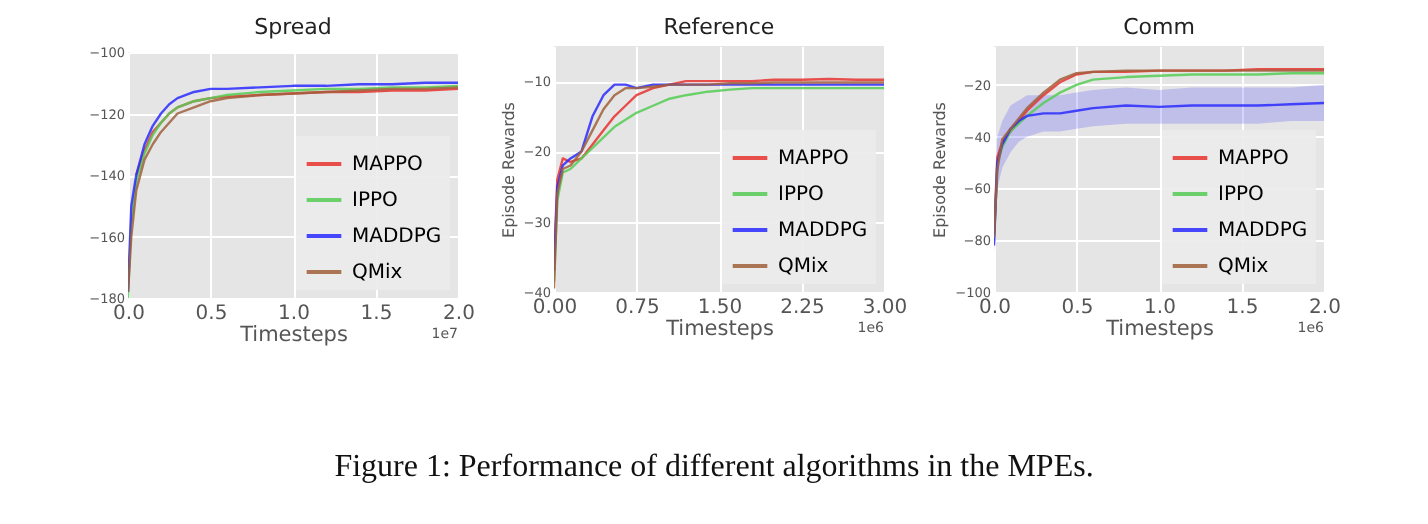 The height and width of the screenshot is (524, 1428). I want to click on chart-title: Comm, so click(1159, 27).